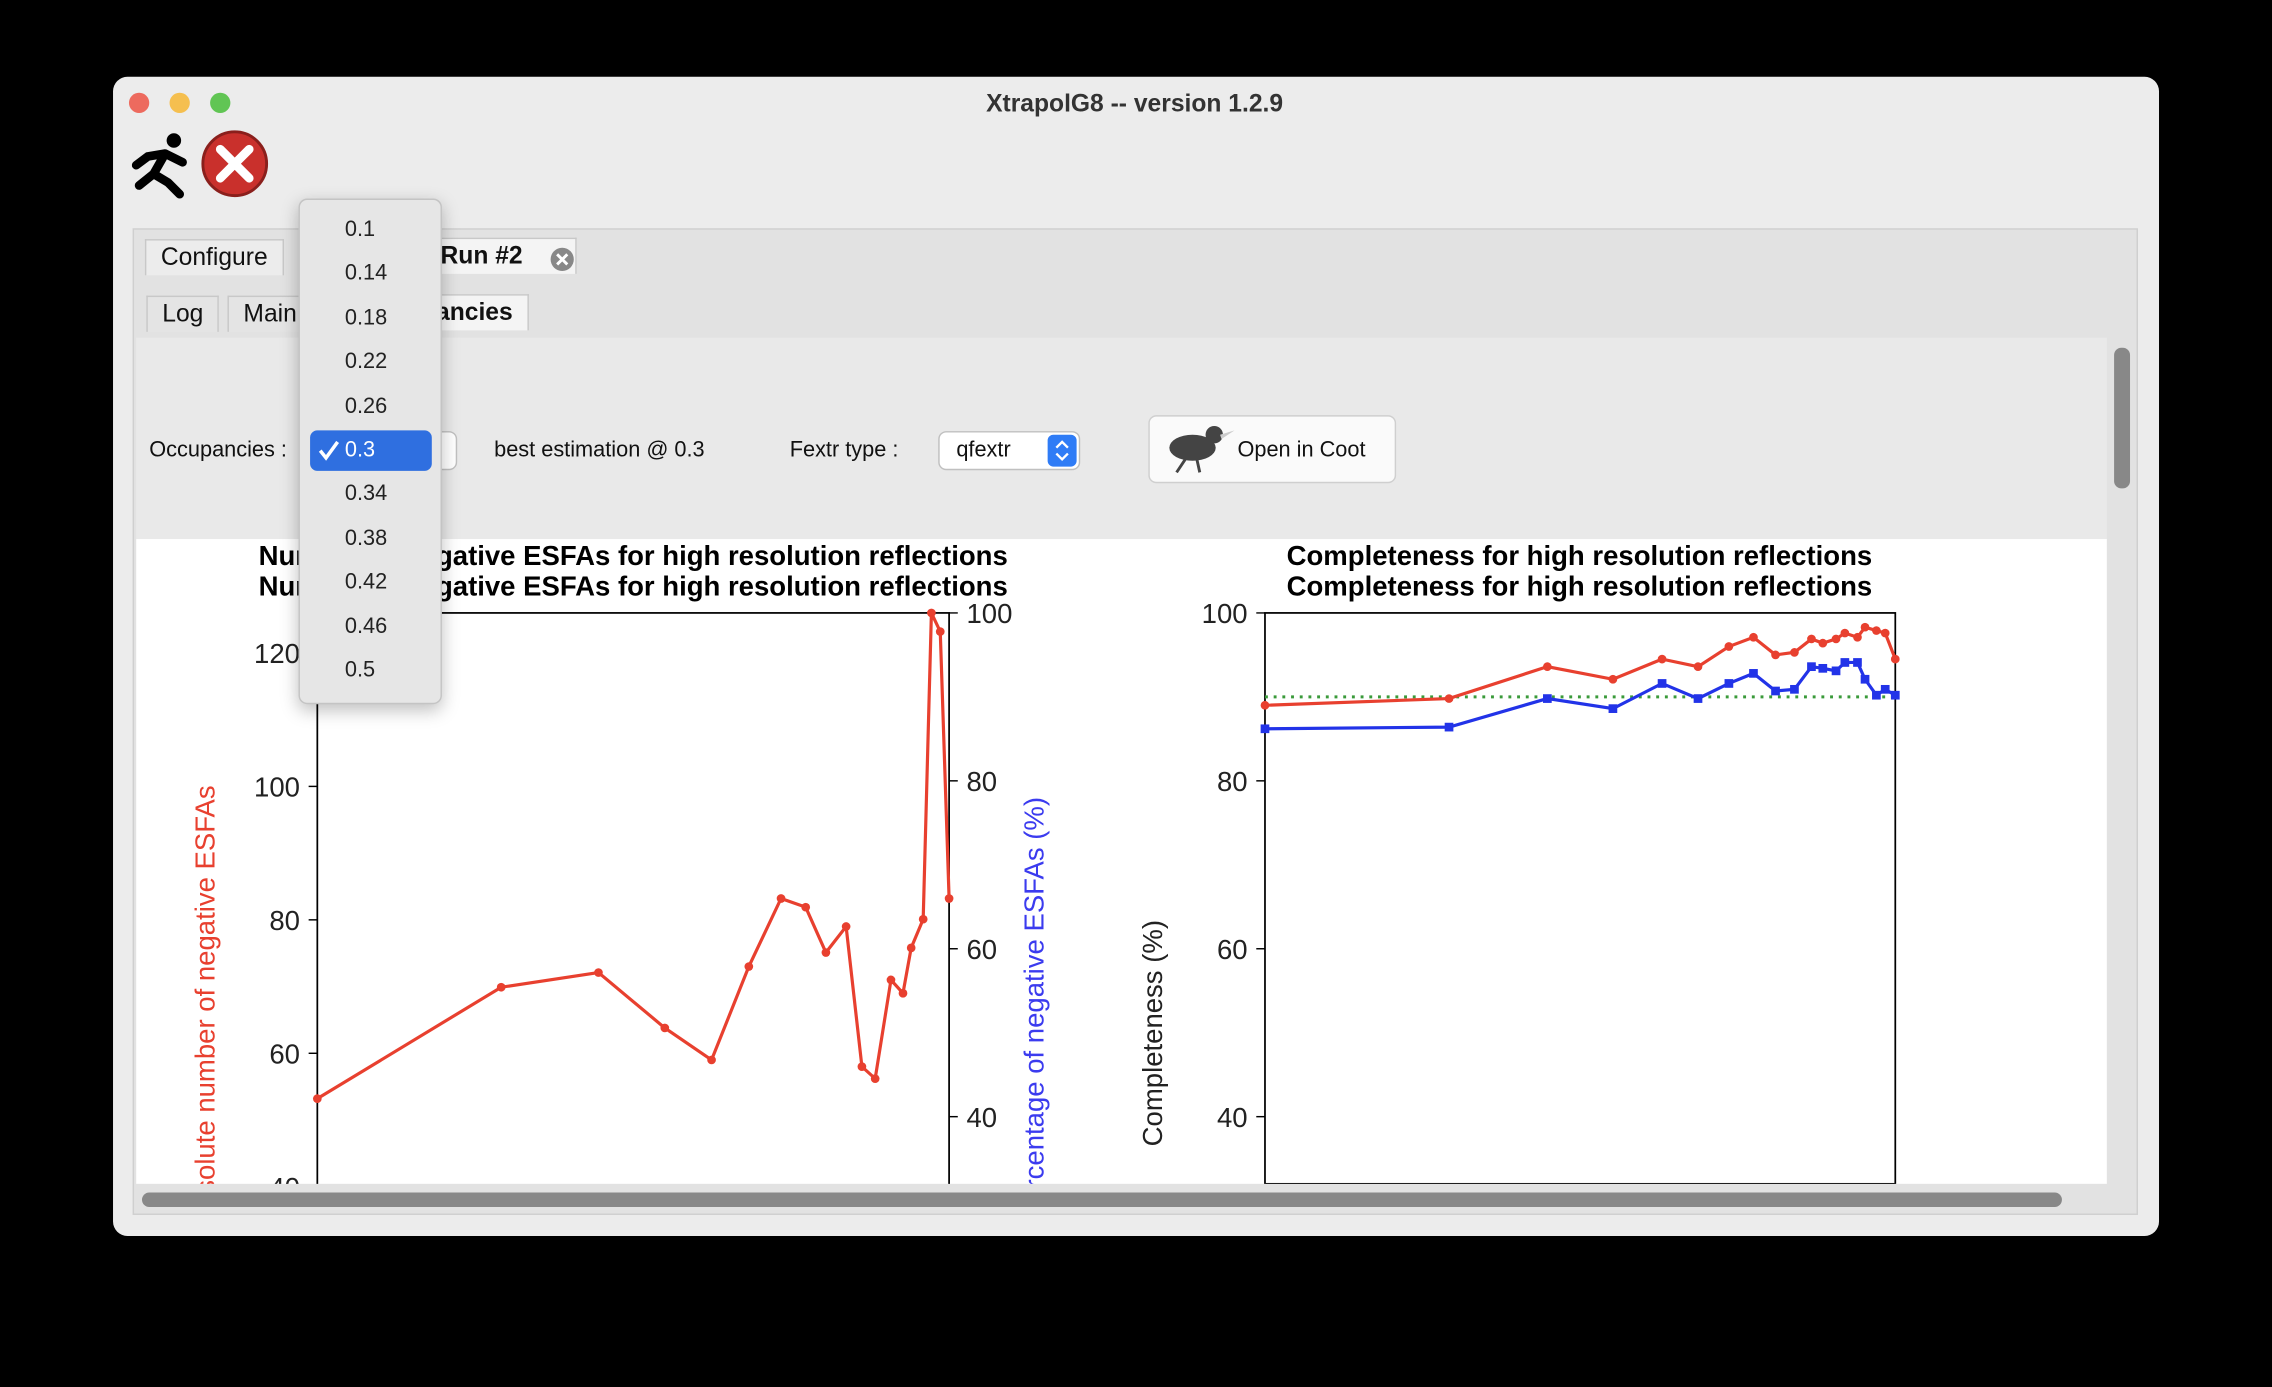  What do you see at coordinates (366, 406) in the screenshot?
I see `dropdown-option: 0.26` at bounding box center [366, 406].